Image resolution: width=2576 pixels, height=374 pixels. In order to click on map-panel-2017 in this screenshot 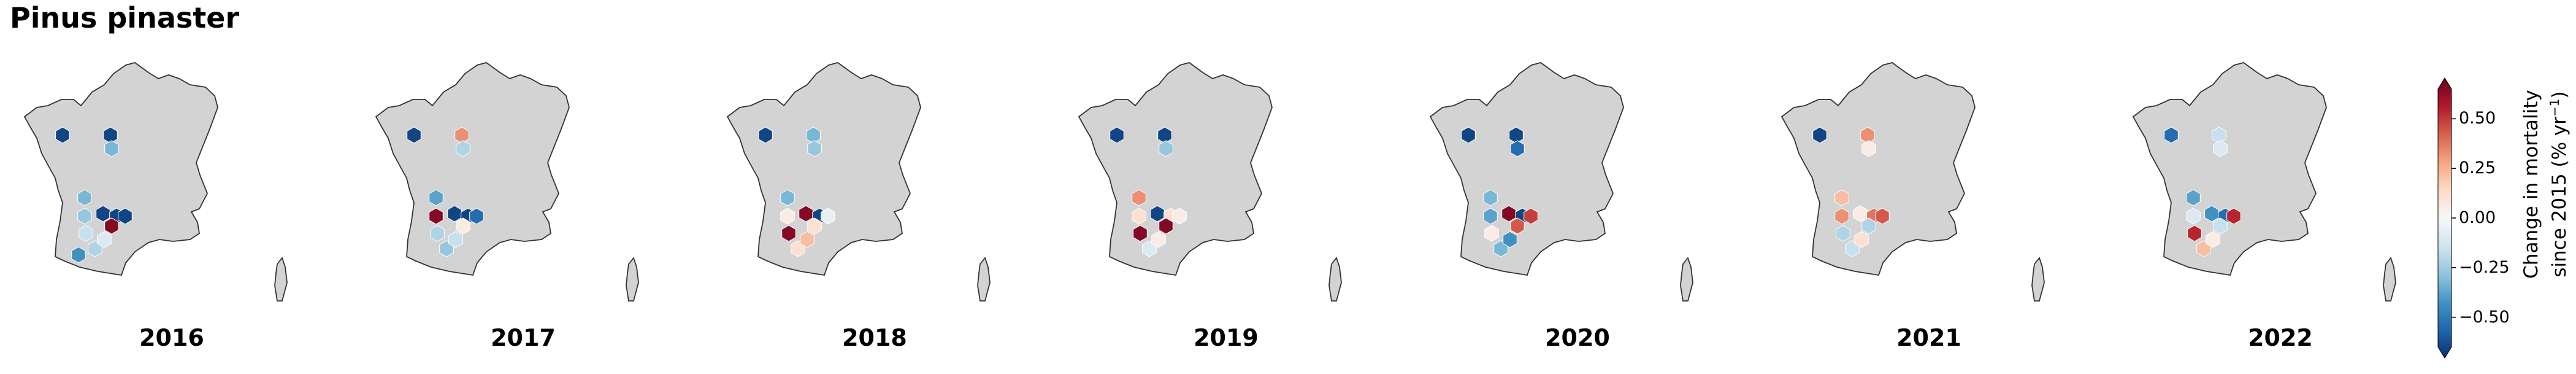, I will do `click(523, 187)`.